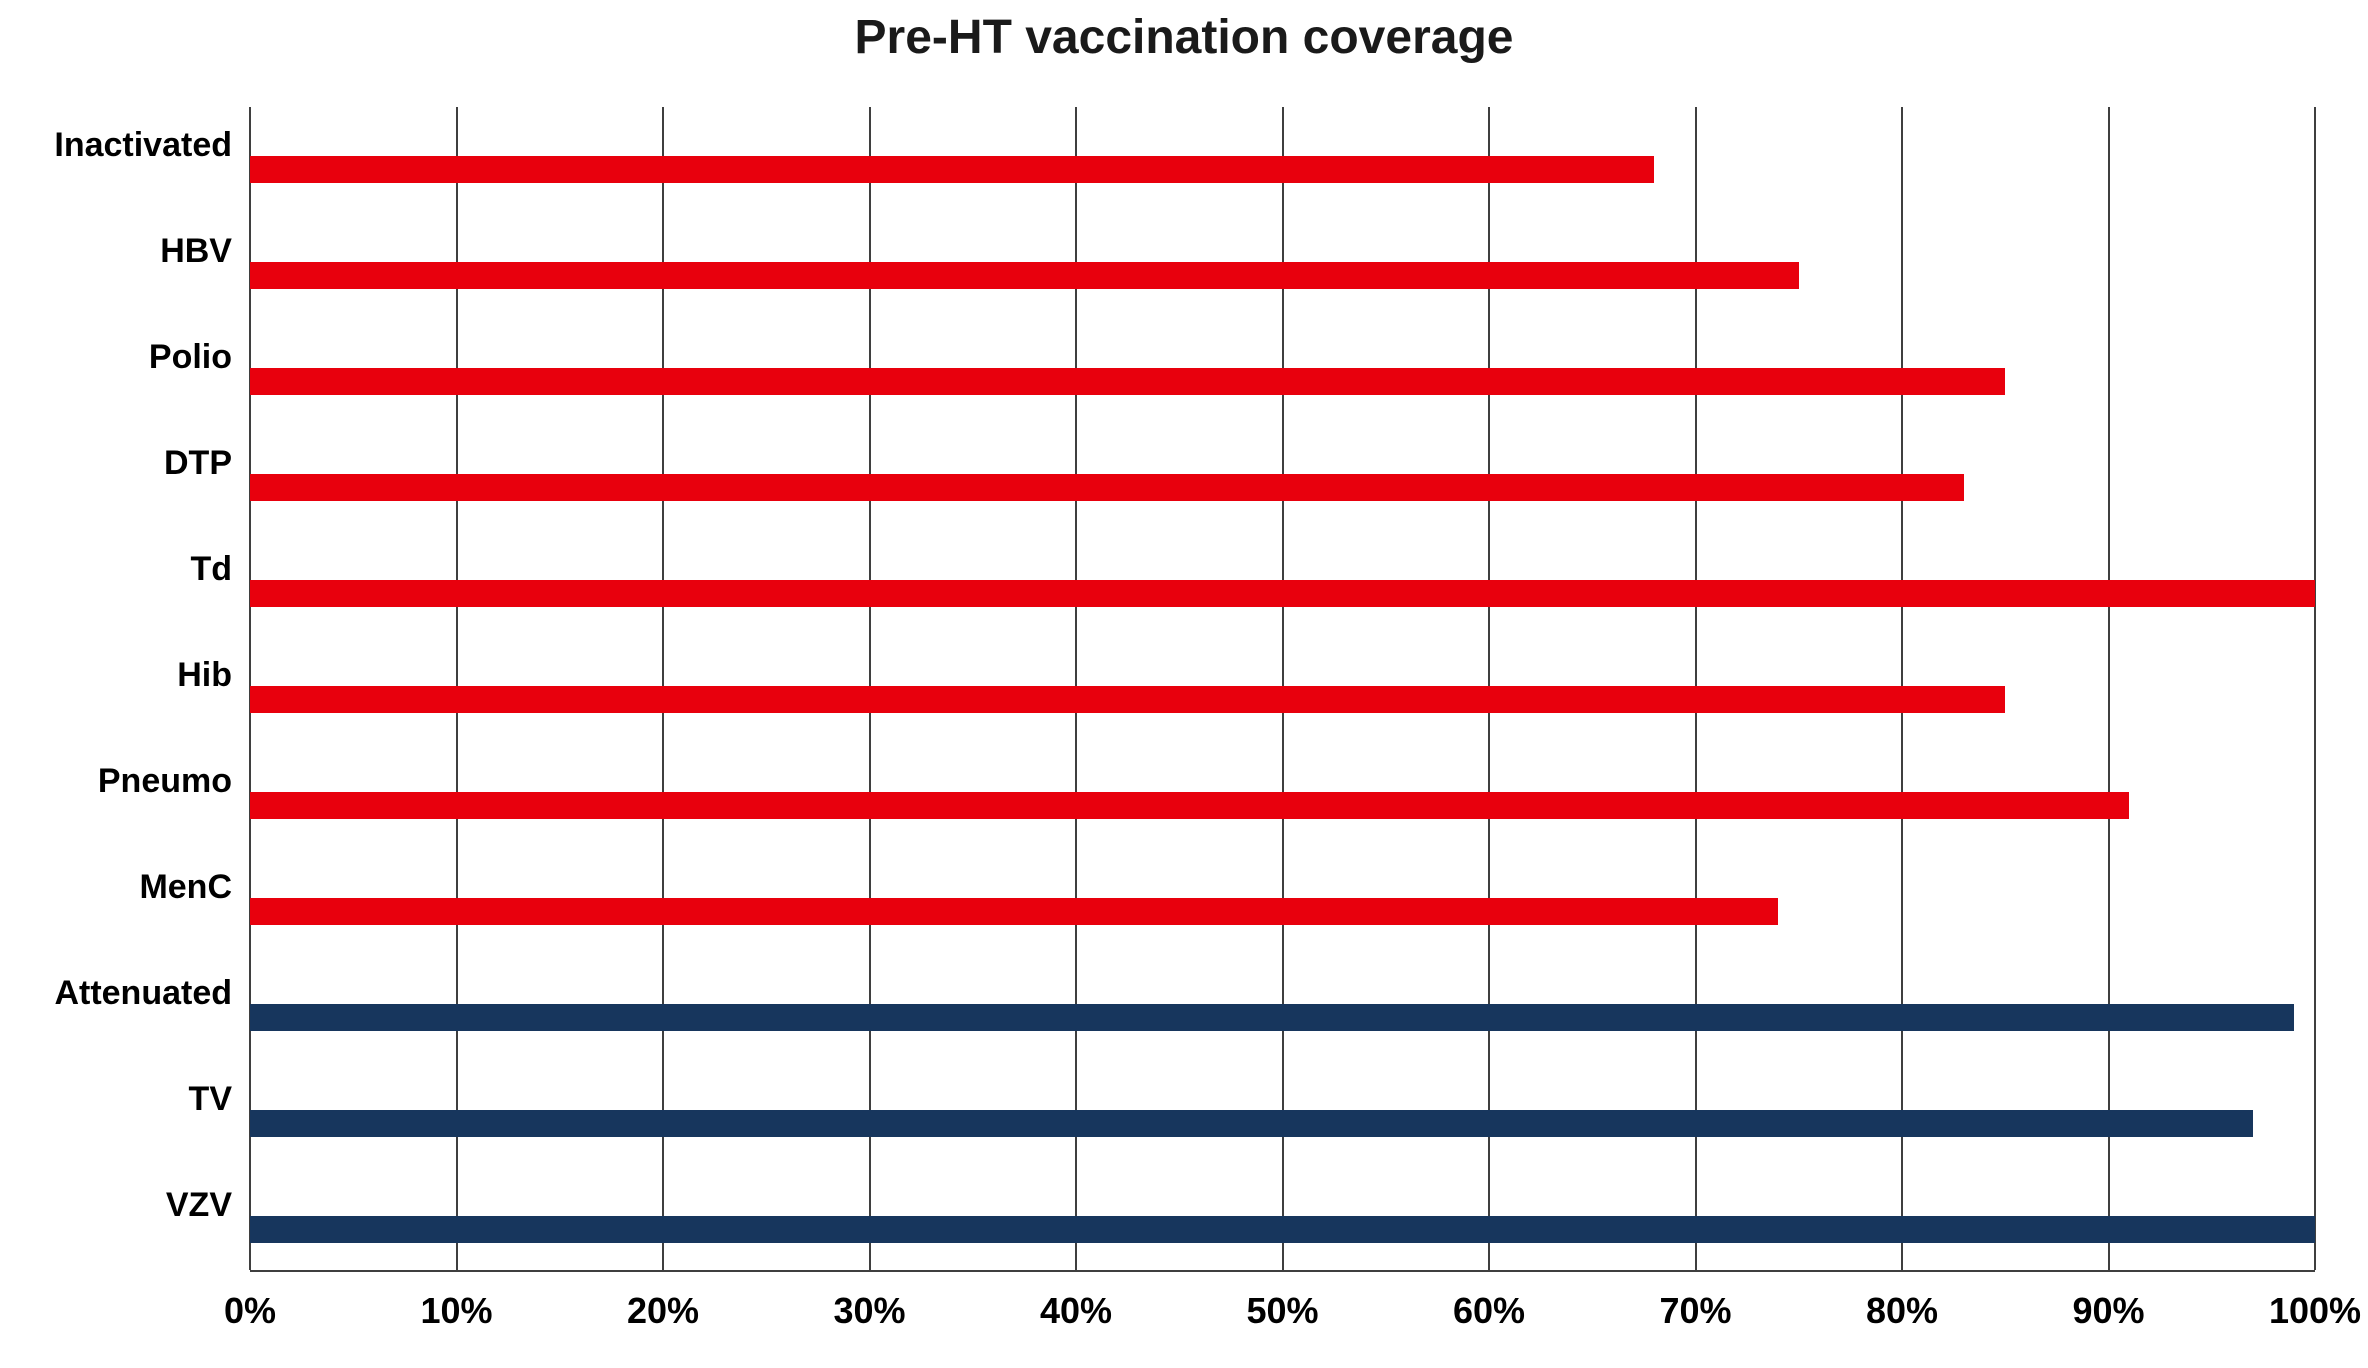  What do you see at coordinates (210, 1098) in the screenshot?
I see `category-label: TV` at bounding box center [210, 1098].